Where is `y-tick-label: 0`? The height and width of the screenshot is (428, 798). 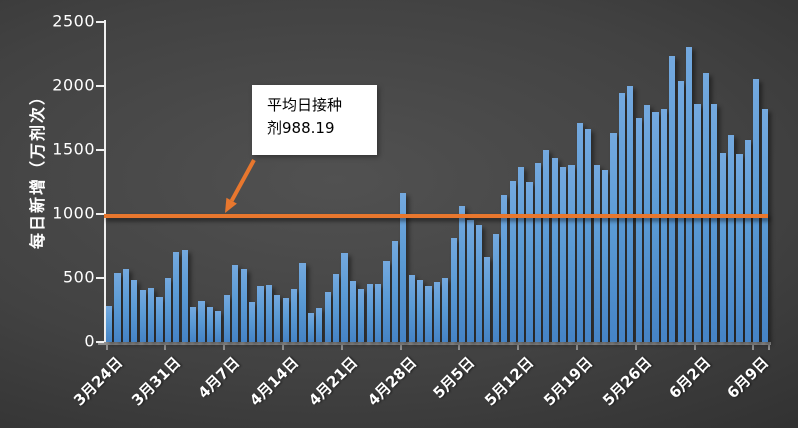
y-tick-label: 0 is located at coordinates (89, 341).